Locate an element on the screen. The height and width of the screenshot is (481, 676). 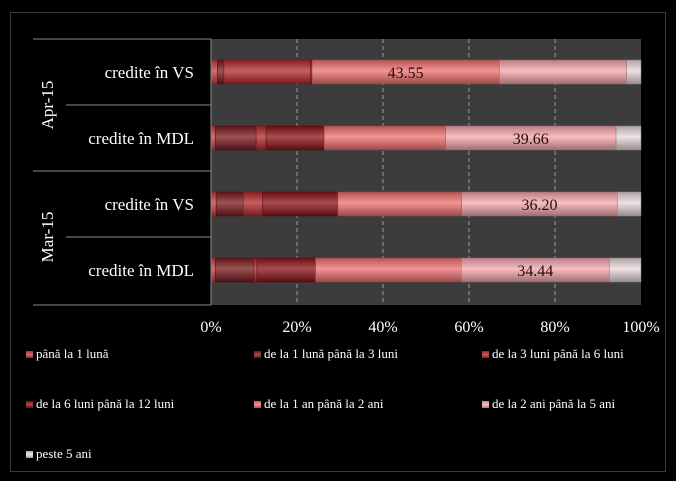
x-tick-label: 0% is located at coordinates (210, 327).